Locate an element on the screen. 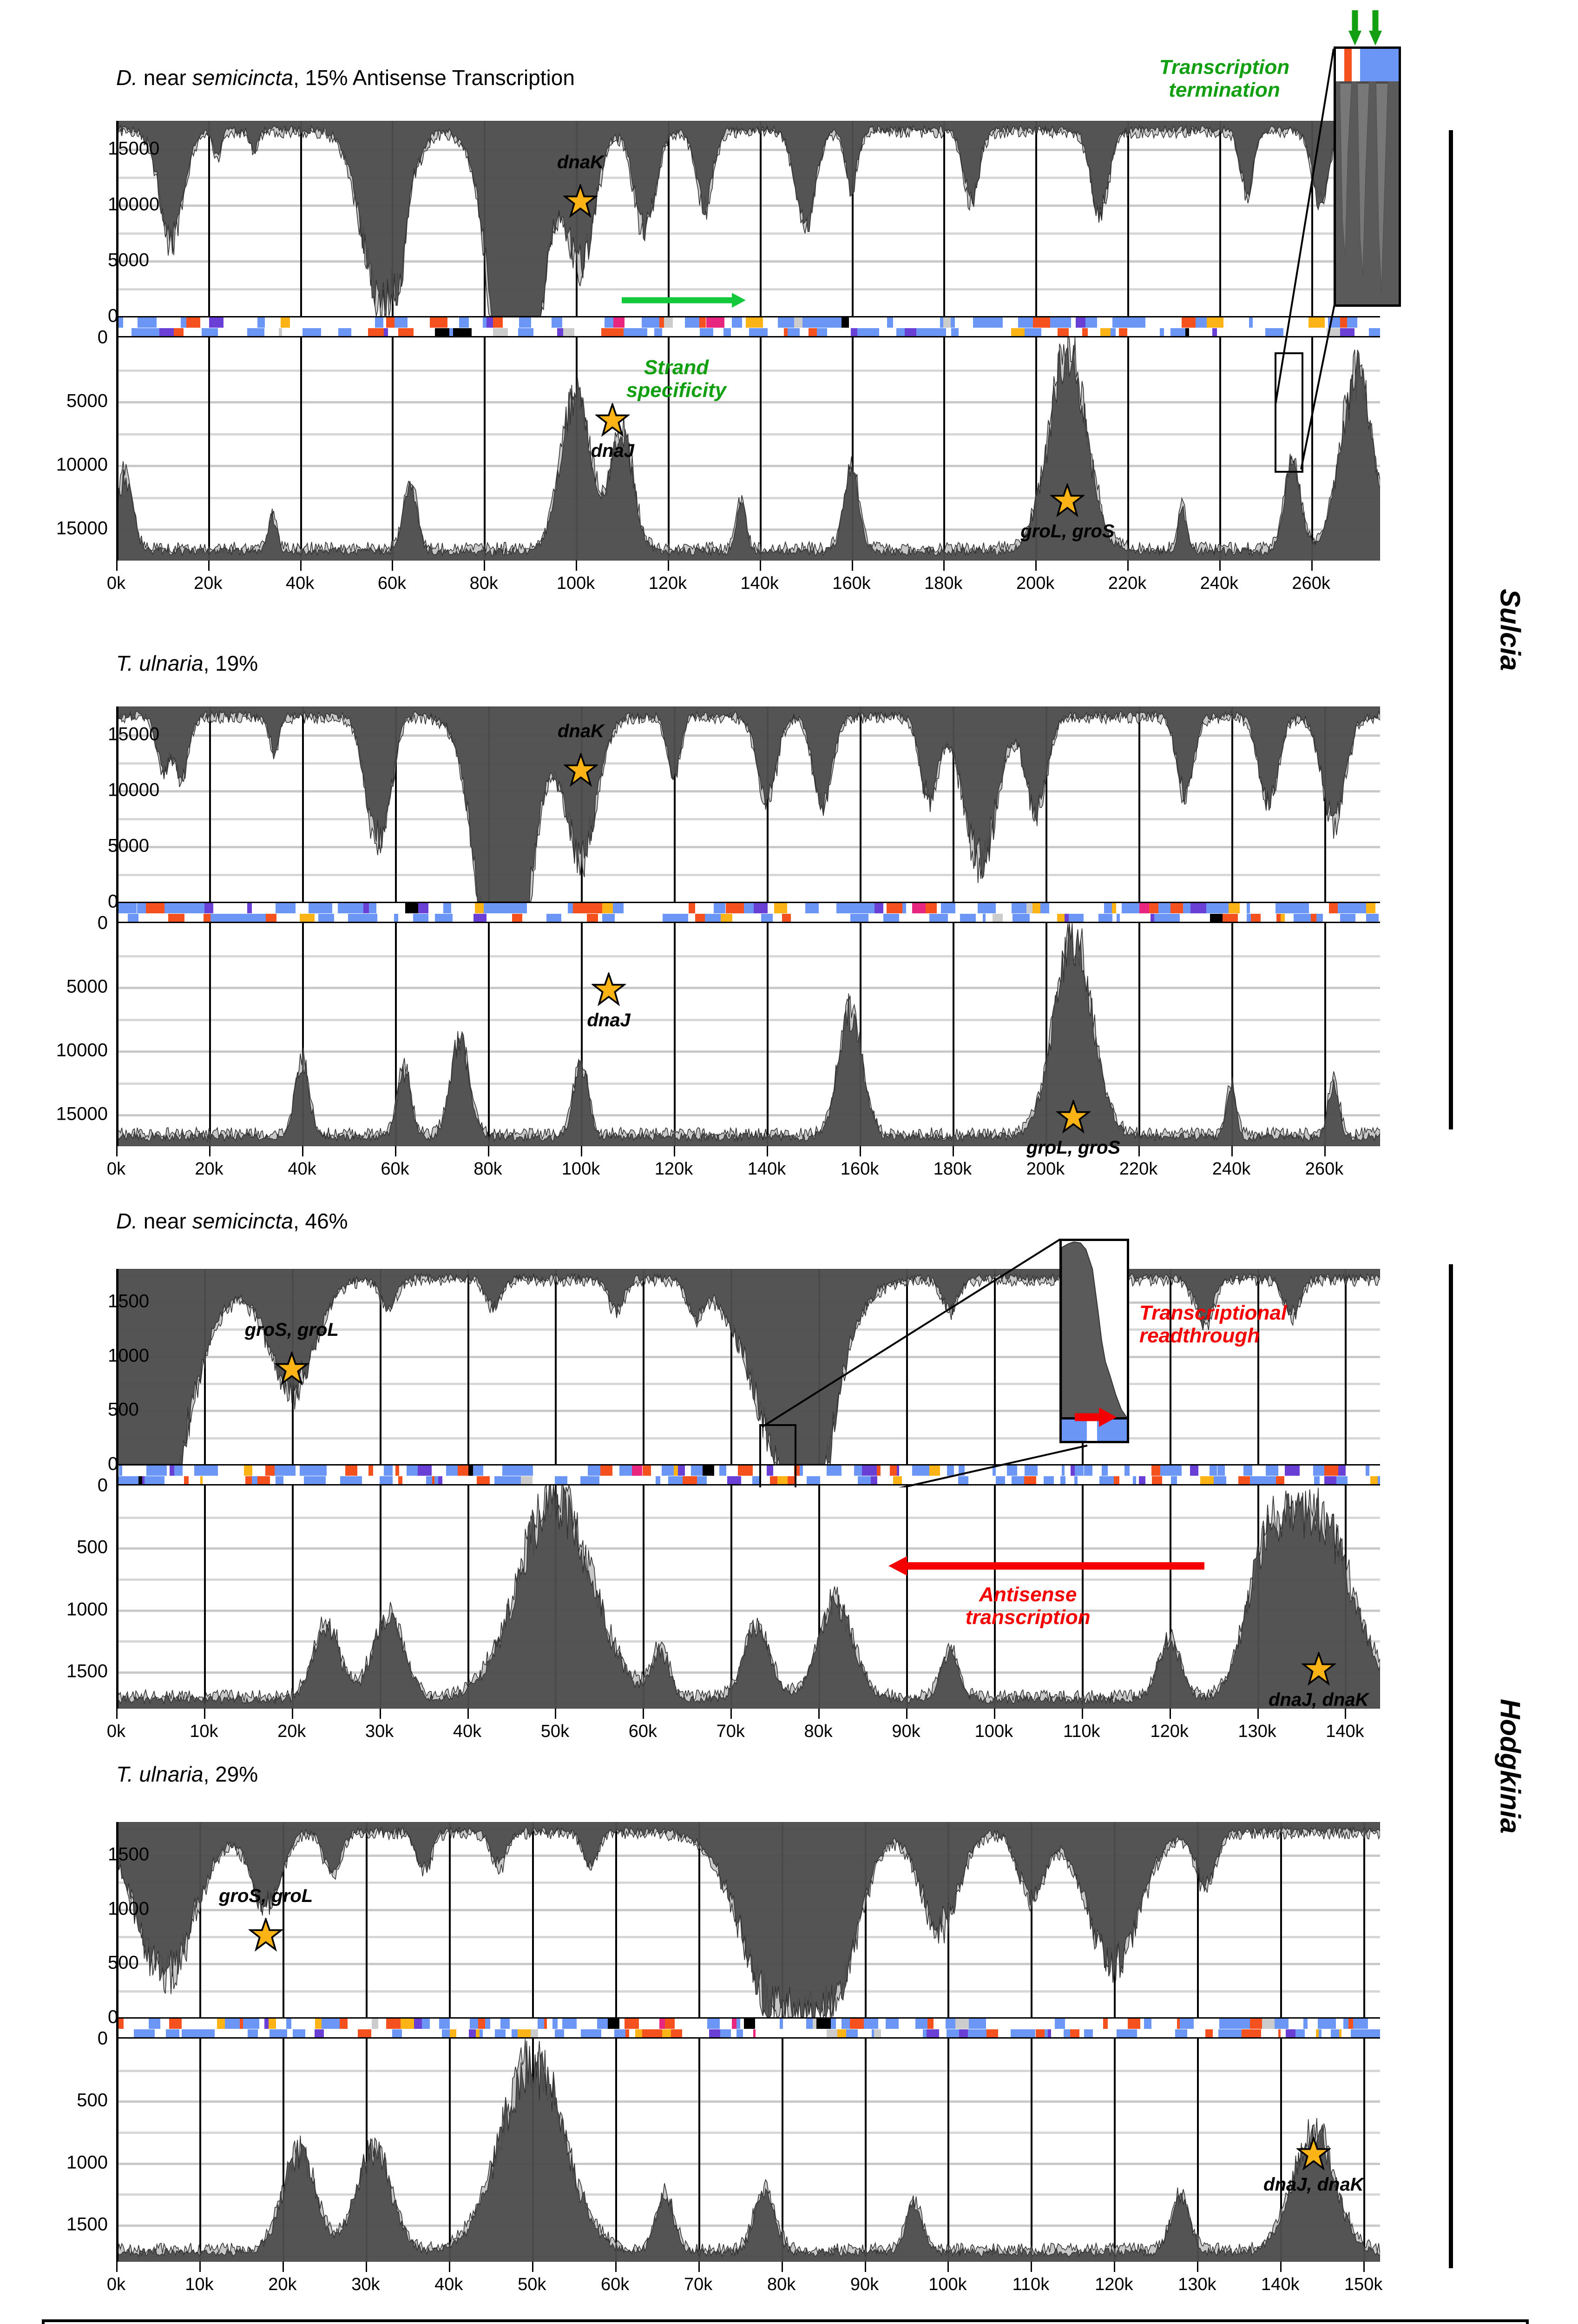 Image resolution: width=1578 pixels, height=2324 pixels. x-axis-tick-label: 0k is located at coordinates (116, 1731).